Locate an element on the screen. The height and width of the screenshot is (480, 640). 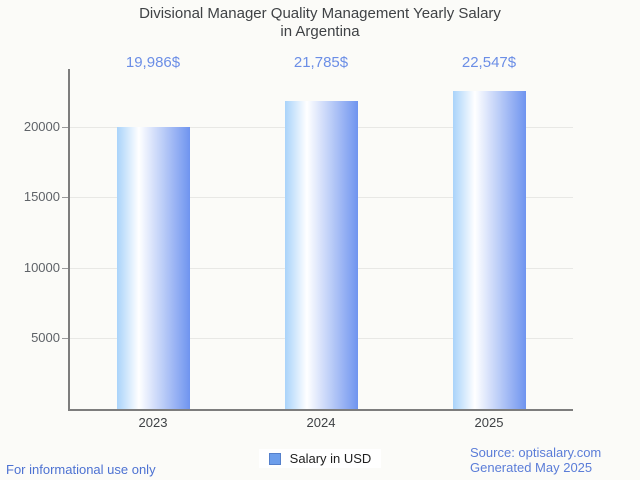
y-tick-label: 20000 is located at coordinates (41, 126).